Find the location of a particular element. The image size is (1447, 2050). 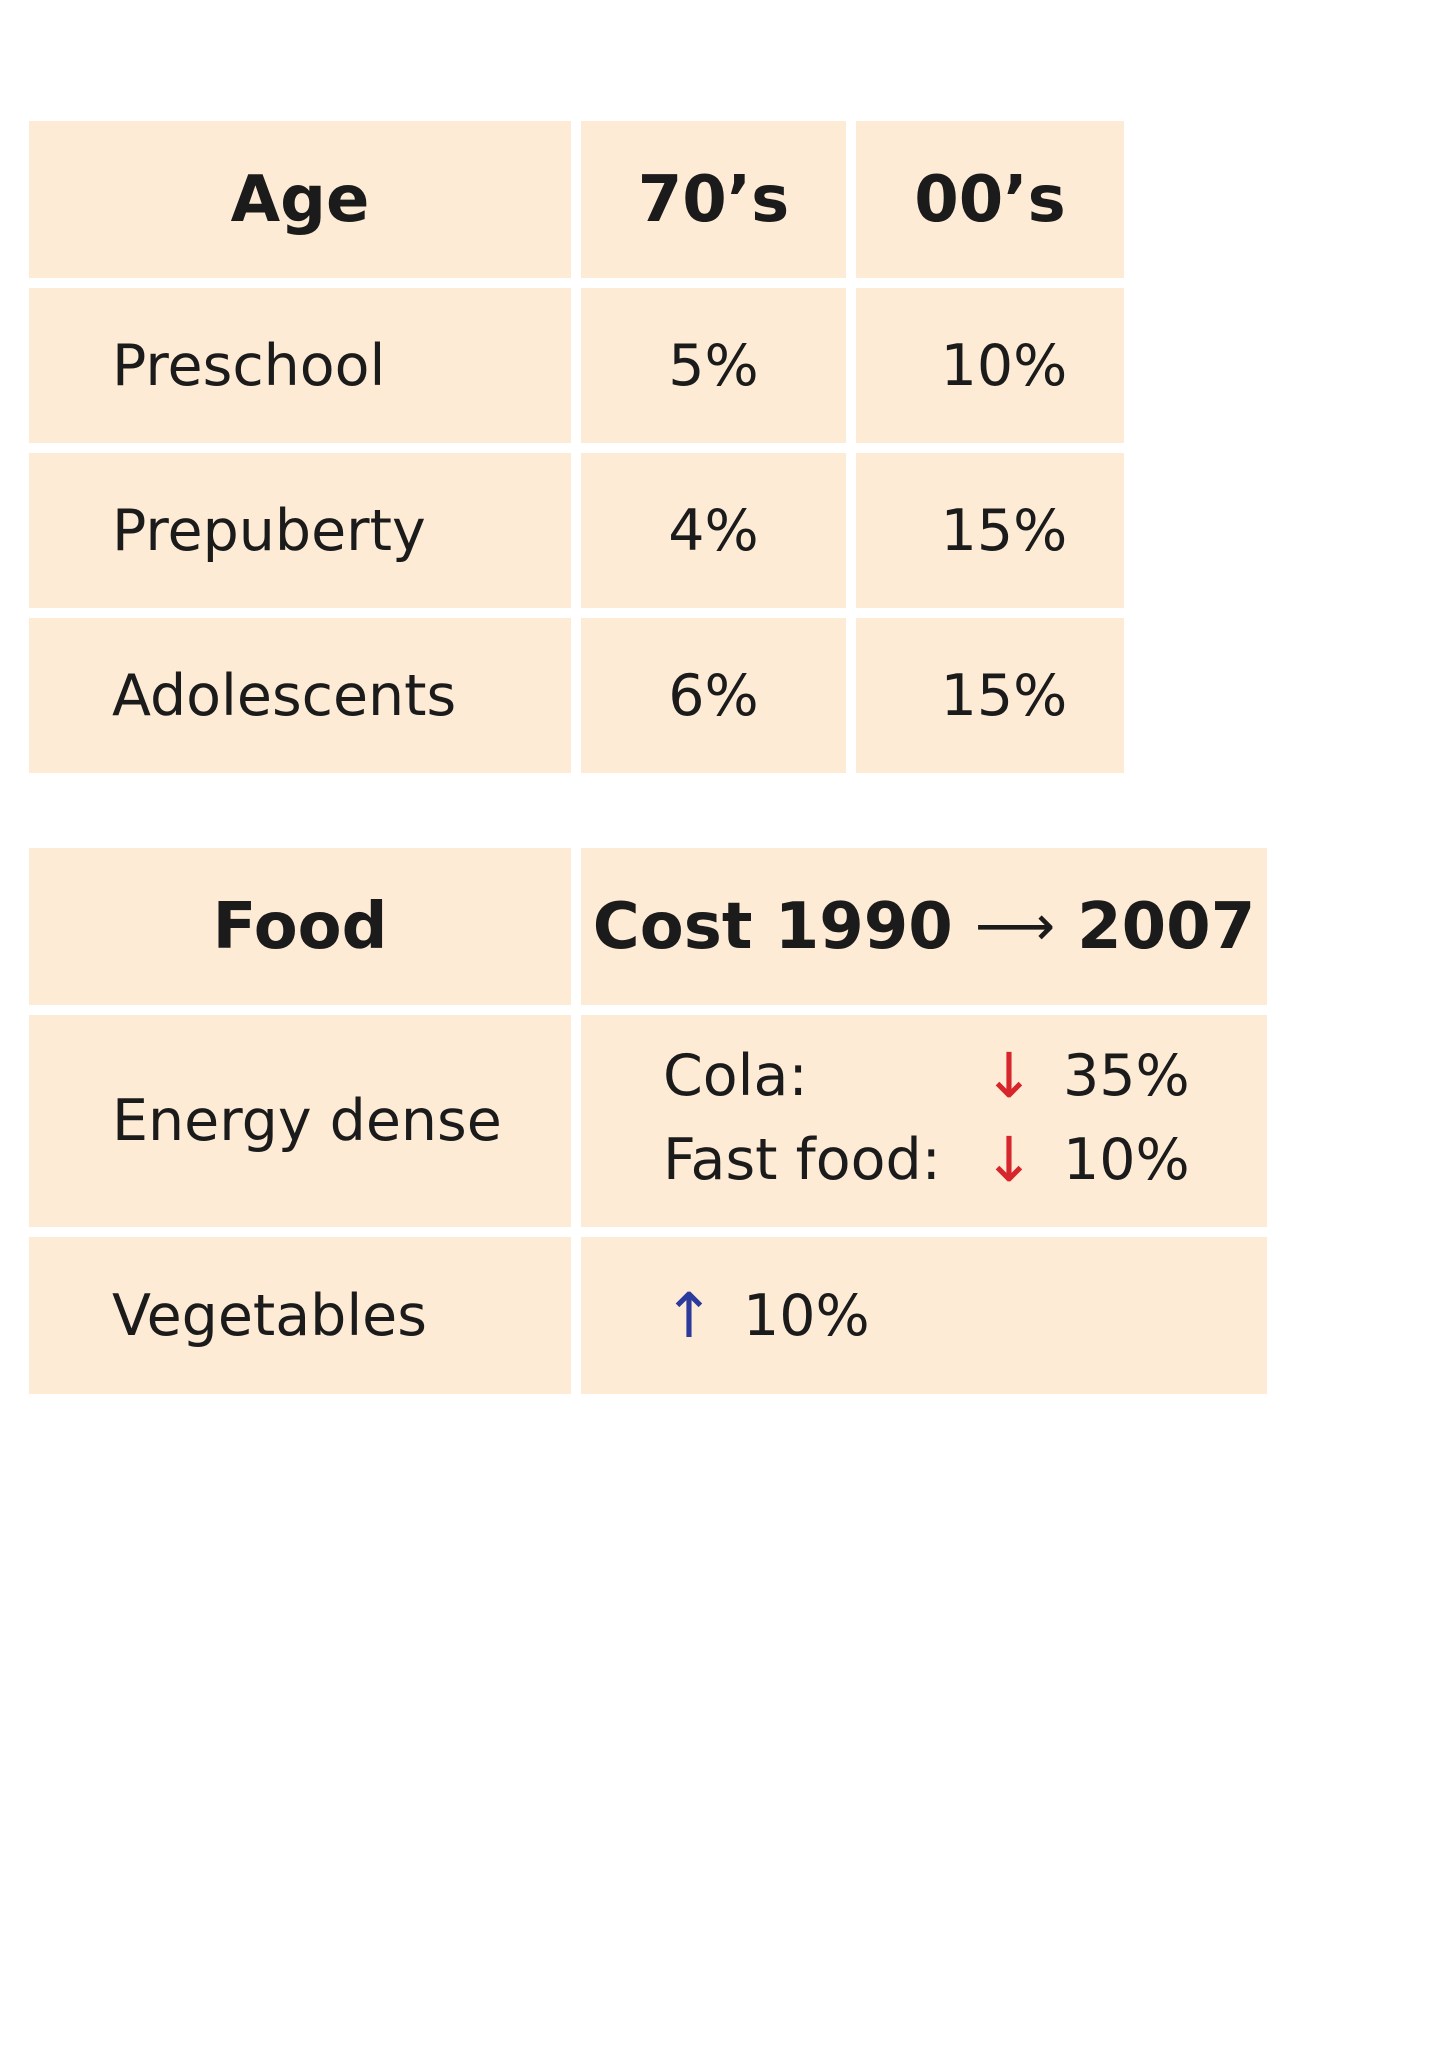

cell-value: 6% is located at coordinates (713, 695).